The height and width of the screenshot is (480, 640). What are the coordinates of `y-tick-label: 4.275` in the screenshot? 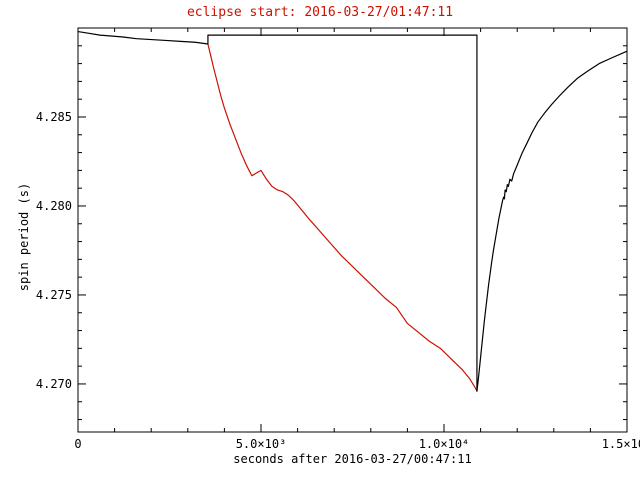 It's located at (54, 295).